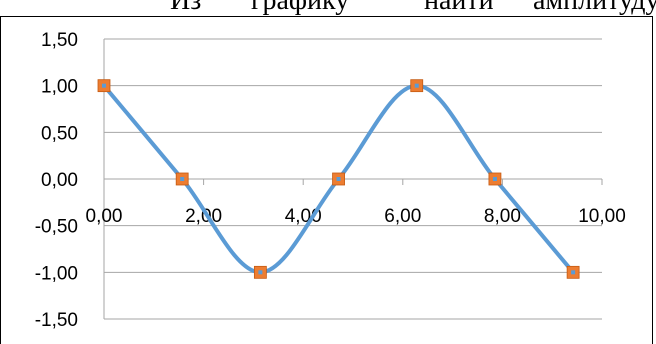 Image resolution: width=656 pixels, height=344 pixels. What do you see at coordinates (502, 216) in the screenshot?
I see `x-tick-label: 8,00` at bounding box center [502, 216].